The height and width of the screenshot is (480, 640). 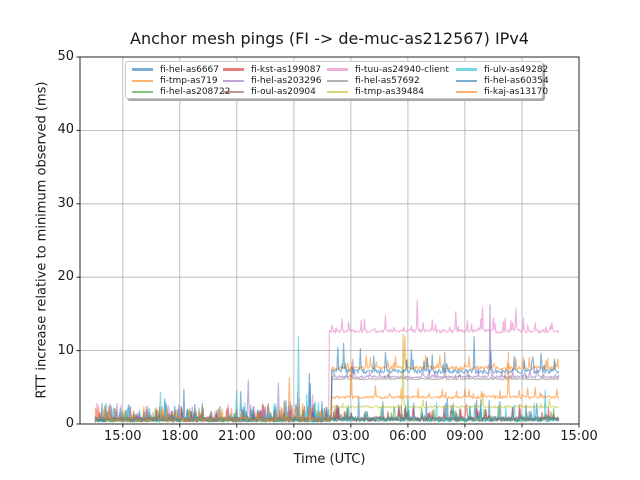 I want to click on legend-label: fi-kaj-as13170, so click(x=516, y=92).